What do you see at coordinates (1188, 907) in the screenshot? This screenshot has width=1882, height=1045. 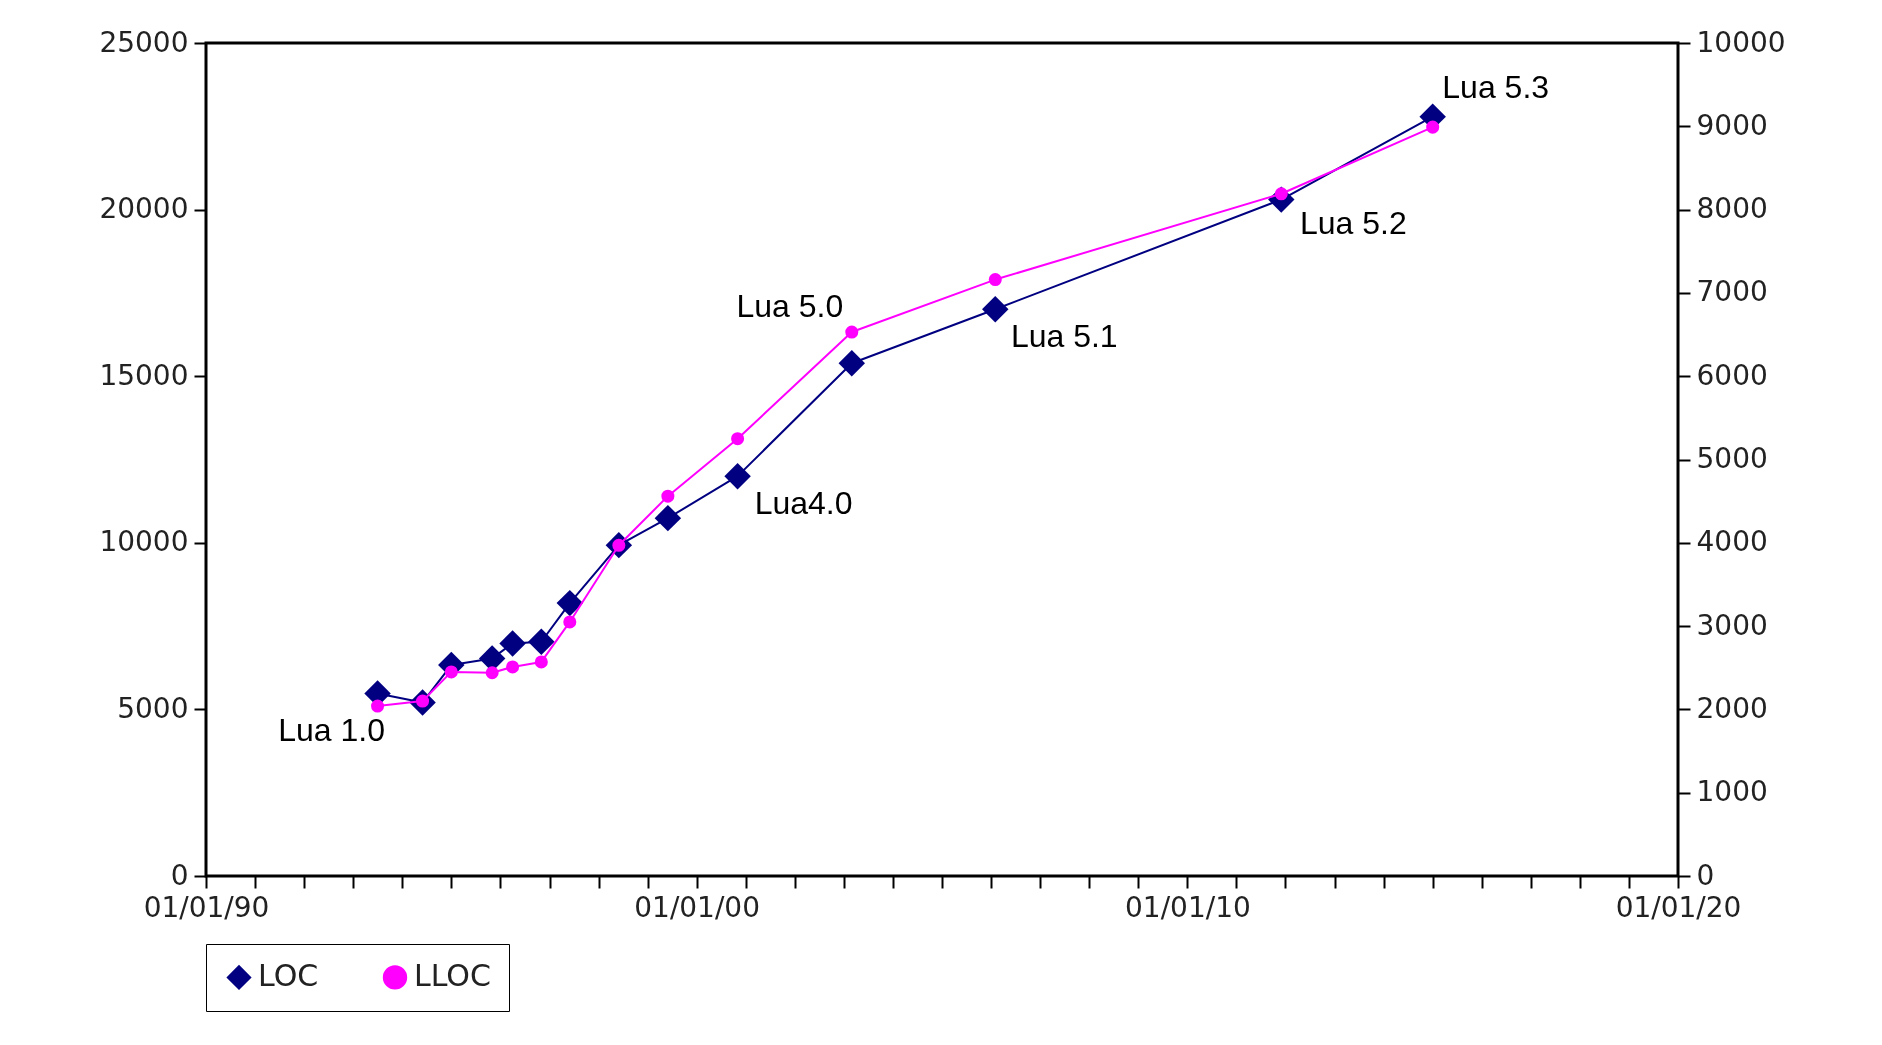 I see `x-tick-label: 01/01/10` at bounding box center [1188, 907].